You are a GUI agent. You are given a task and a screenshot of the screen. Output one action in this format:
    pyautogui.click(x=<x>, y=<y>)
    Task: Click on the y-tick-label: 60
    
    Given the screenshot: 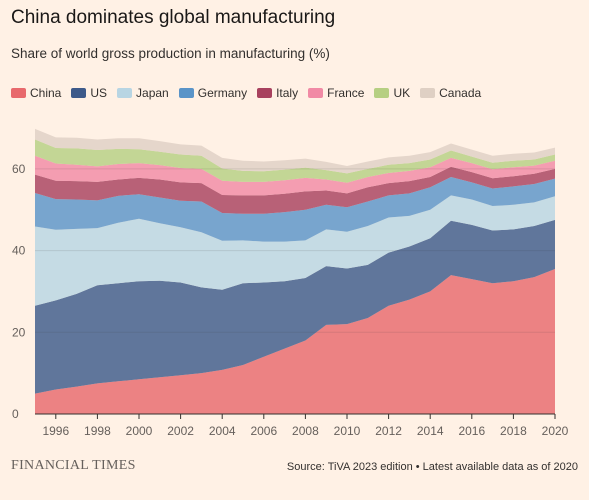 What is the action you would take?
    pyautogui.click(x=19, y=169)
    